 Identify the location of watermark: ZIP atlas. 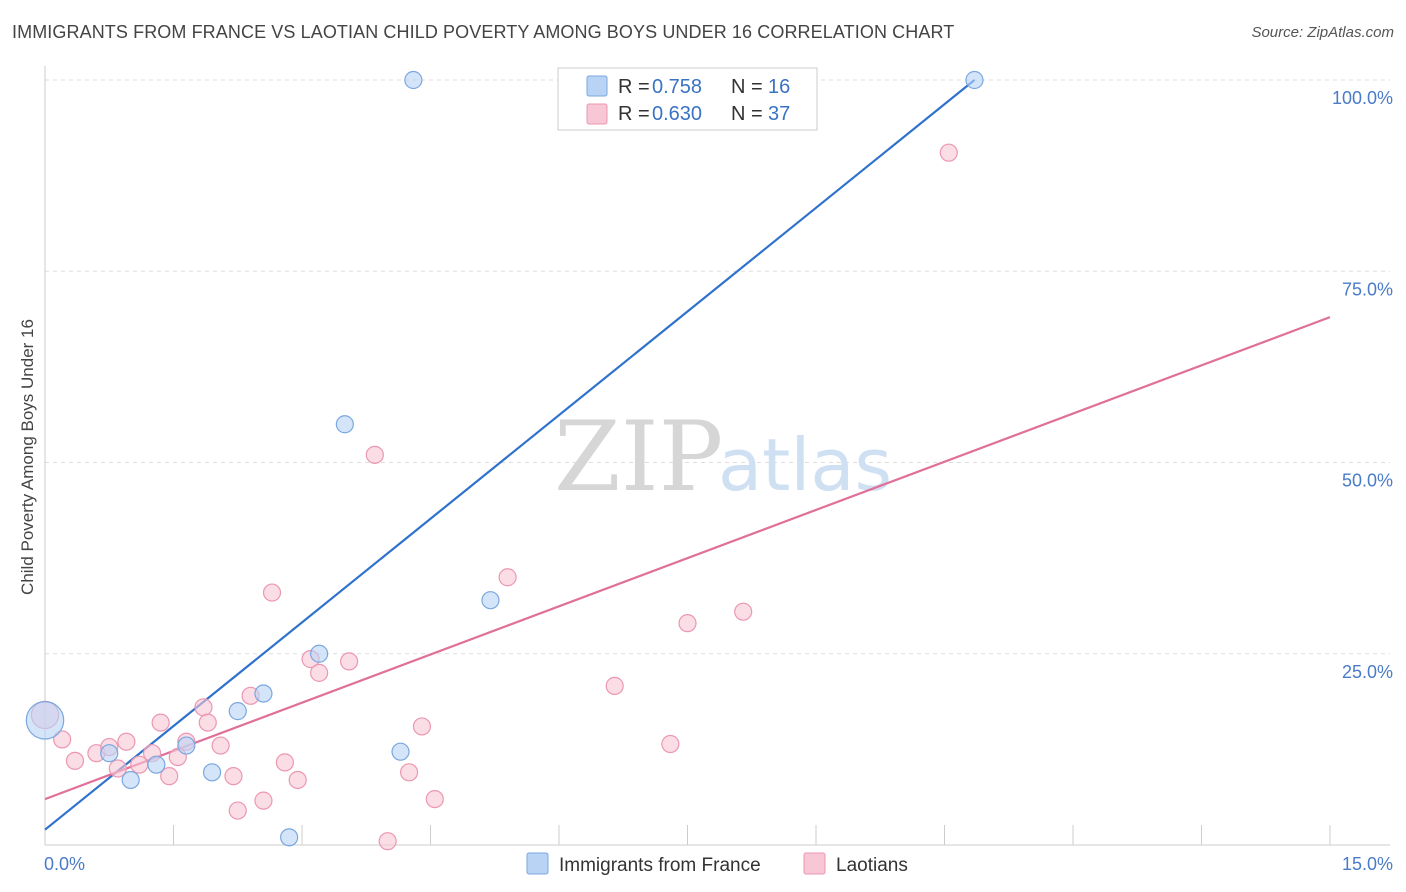
(723, 457).